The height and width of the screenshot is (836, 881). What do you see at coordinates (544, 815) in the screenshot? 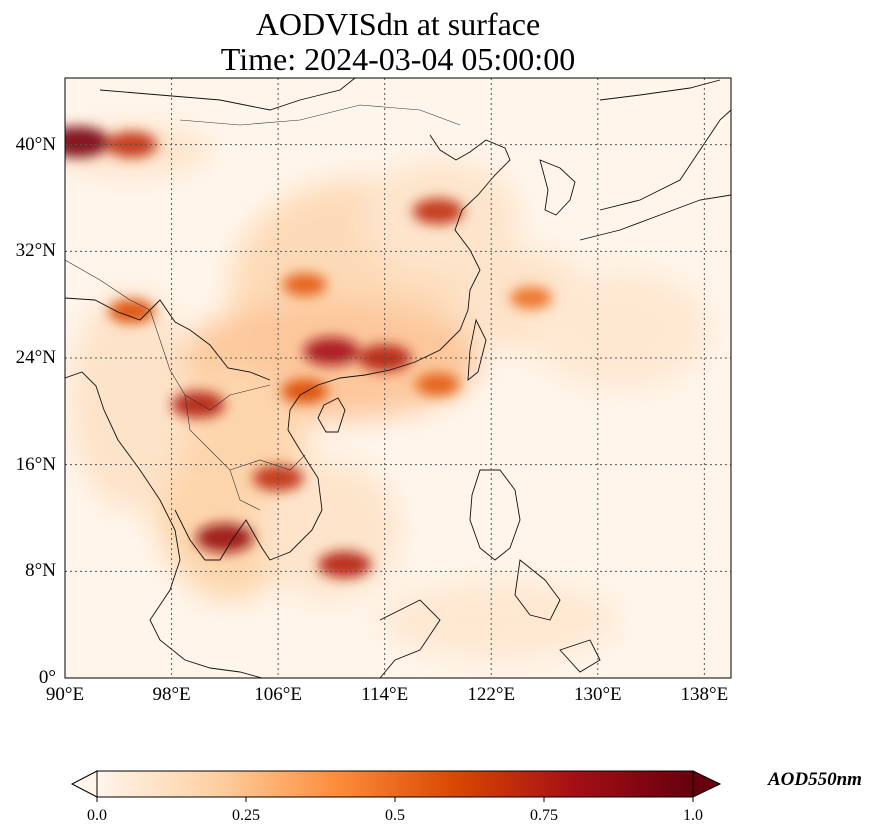
I see `colorbar-tick-label: 0.75` at bounding box center [544, 815].